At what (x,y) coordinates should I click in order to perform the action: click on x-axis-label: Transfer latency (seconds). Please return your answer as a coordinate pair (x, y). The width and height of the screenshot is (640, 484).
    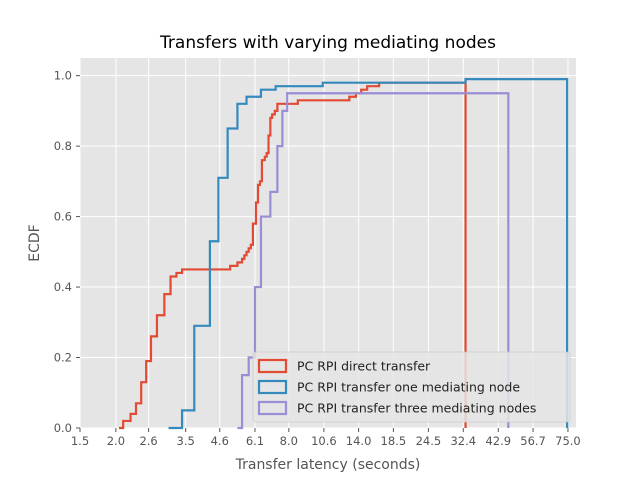
    Looking at the image, I should click on (328, 465).